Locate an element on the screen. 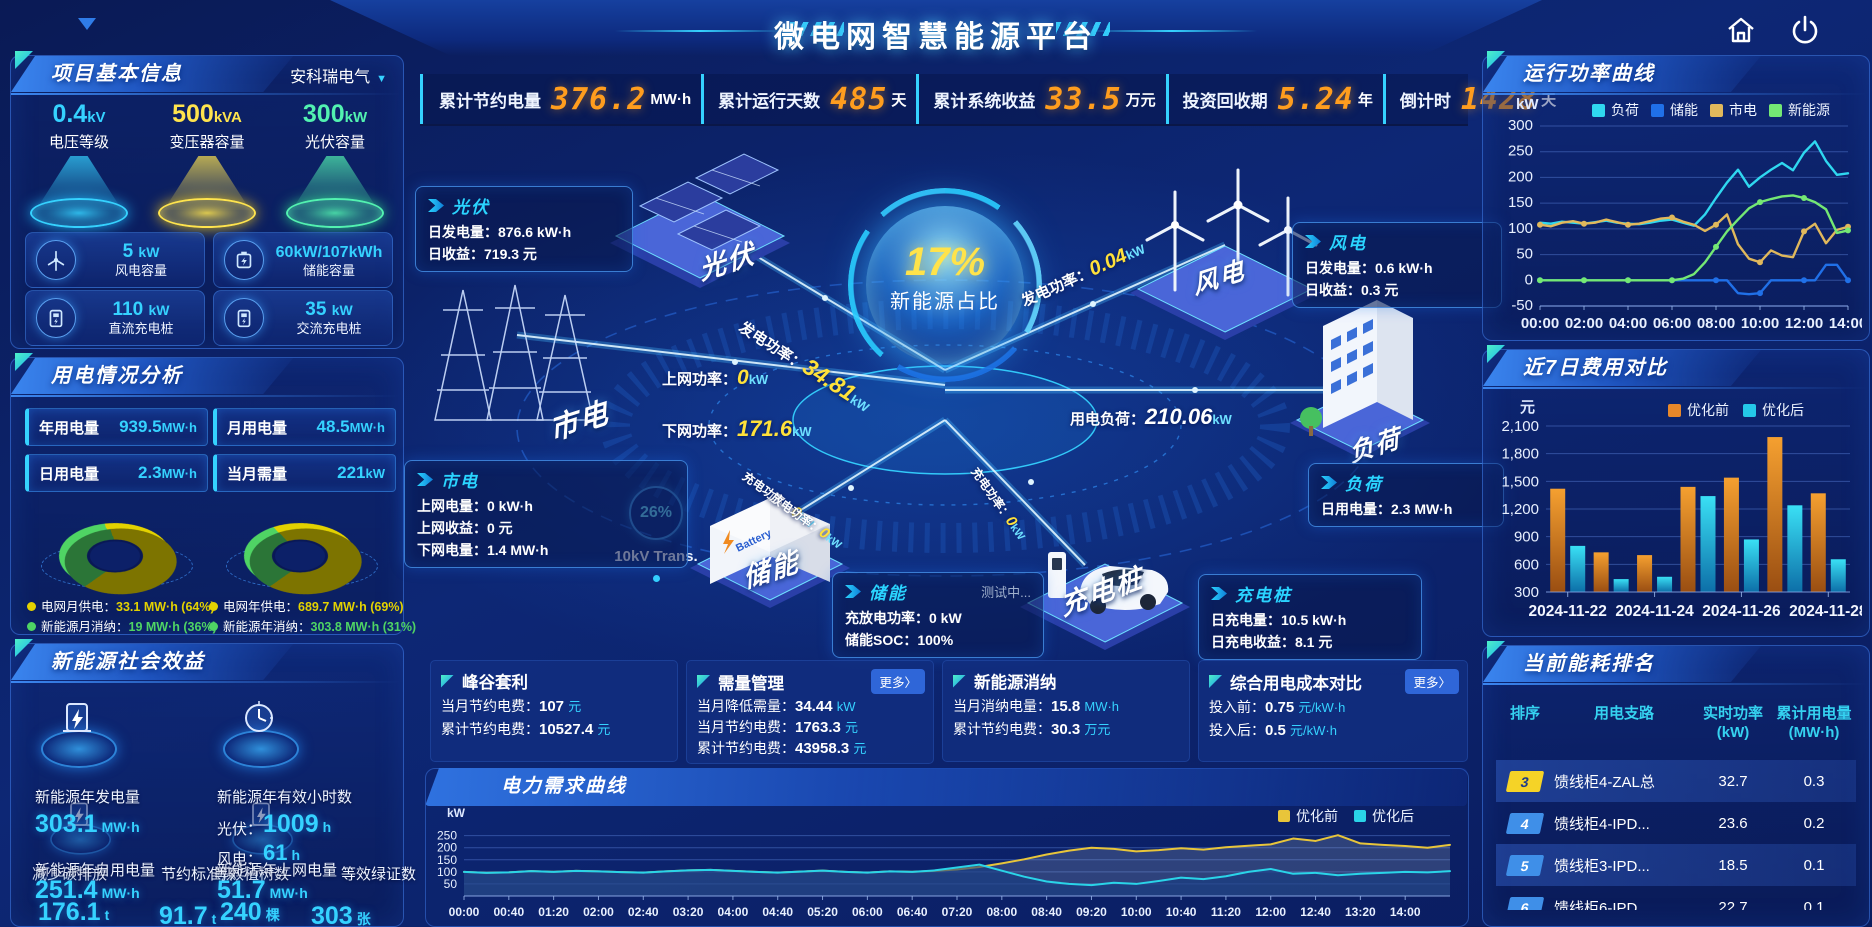 The width and height of the screenshot is (1872, 927). info-box-title-row: 充电桩 is located at coordinates (1310, 593).